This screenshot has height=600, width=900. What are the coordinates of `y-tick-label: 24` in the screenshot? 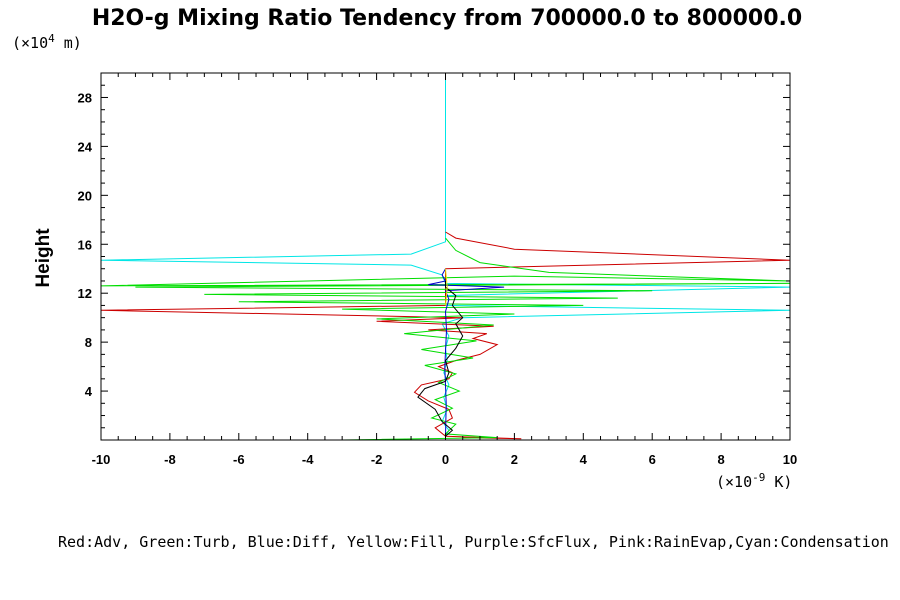 It's located at (85, 146).